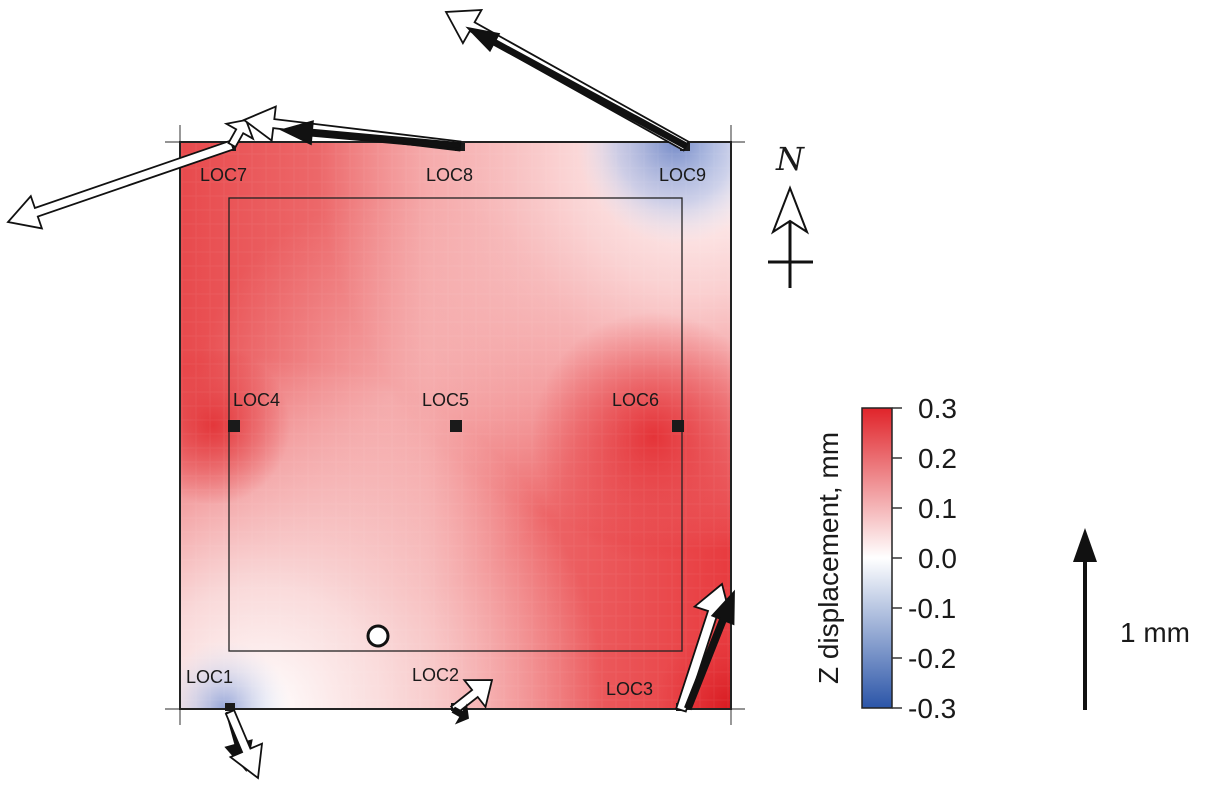 This screenshot has width=1223, height=785. Describe the element at coordinates (678, 426) in the screenshot. I see `marker-loc6` at that location.